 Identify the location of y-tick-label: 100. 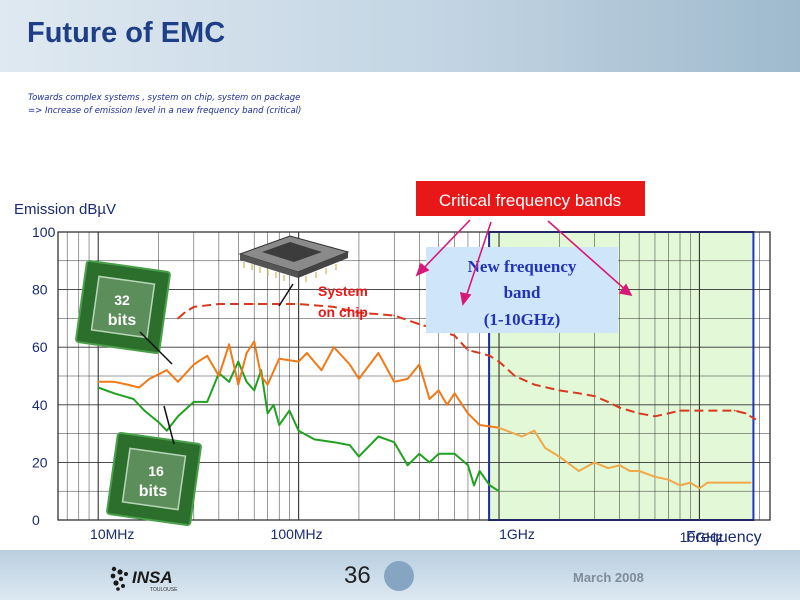
(44, 232).